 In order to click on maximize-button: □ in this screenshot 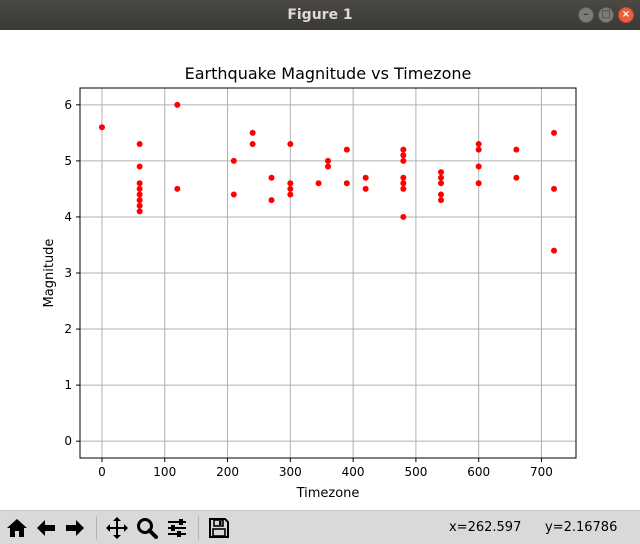, I will do `click(606, 15)`.